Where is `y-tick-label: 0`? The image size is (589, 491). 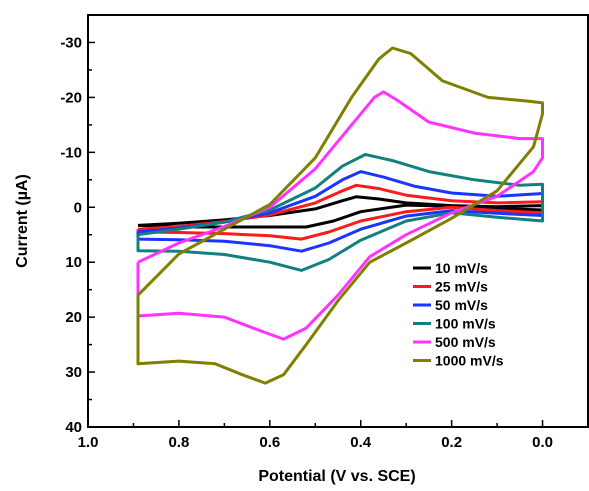 y-tick-label: 0 is located at coordinates (78, 207).